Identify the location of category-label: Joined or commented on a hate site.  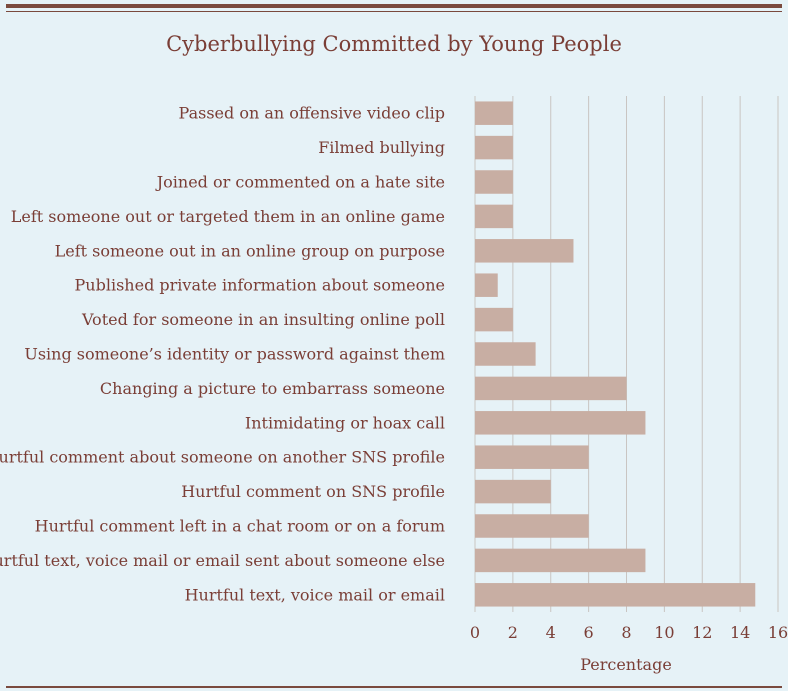
(300, 182).